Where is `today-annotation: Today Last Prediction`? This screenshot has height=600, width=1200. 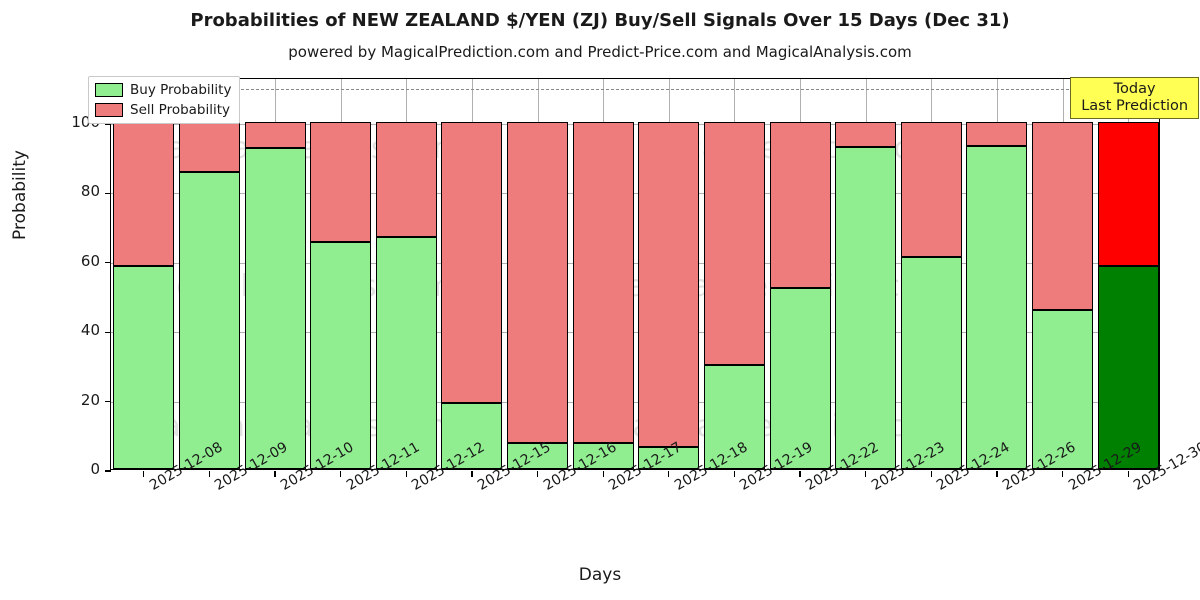
today-annotation: Today Last Prediction is located at coordinates (1135, 98).